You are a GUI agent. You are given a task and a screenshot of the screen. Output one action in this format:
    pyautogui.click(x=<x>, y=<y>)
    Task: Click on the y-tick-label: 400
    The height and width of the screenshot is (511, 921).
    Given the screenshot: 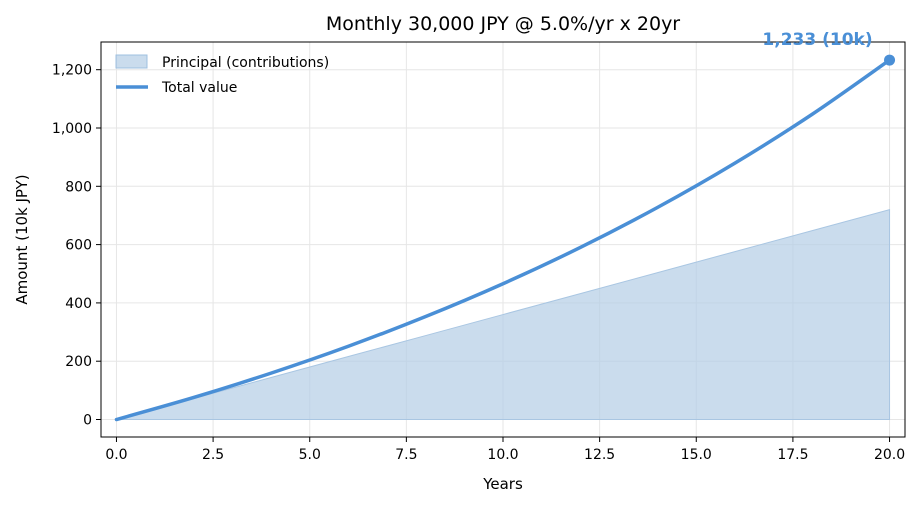 What is the action you would take?
    pyautogui.click(x=78, y=304)
    